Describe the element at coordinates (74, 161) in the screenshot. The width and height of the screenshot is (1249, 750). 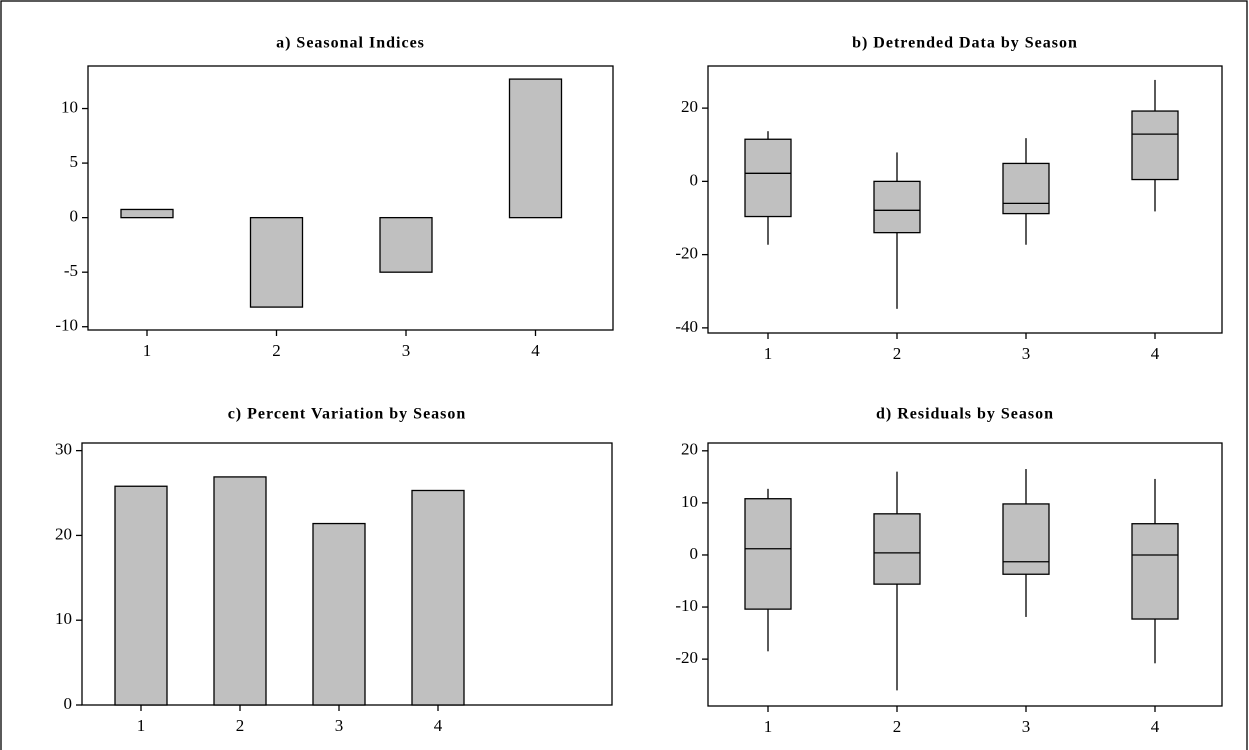
I see `y-tick-label: 5` at that location.